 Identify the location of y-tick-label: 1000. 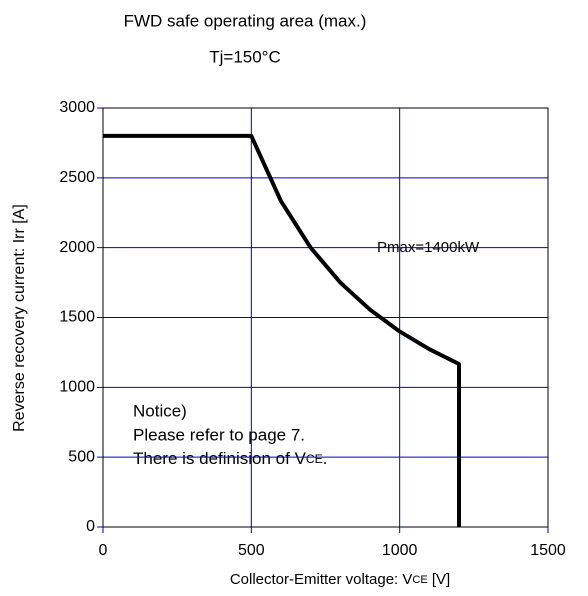
(77, 387).